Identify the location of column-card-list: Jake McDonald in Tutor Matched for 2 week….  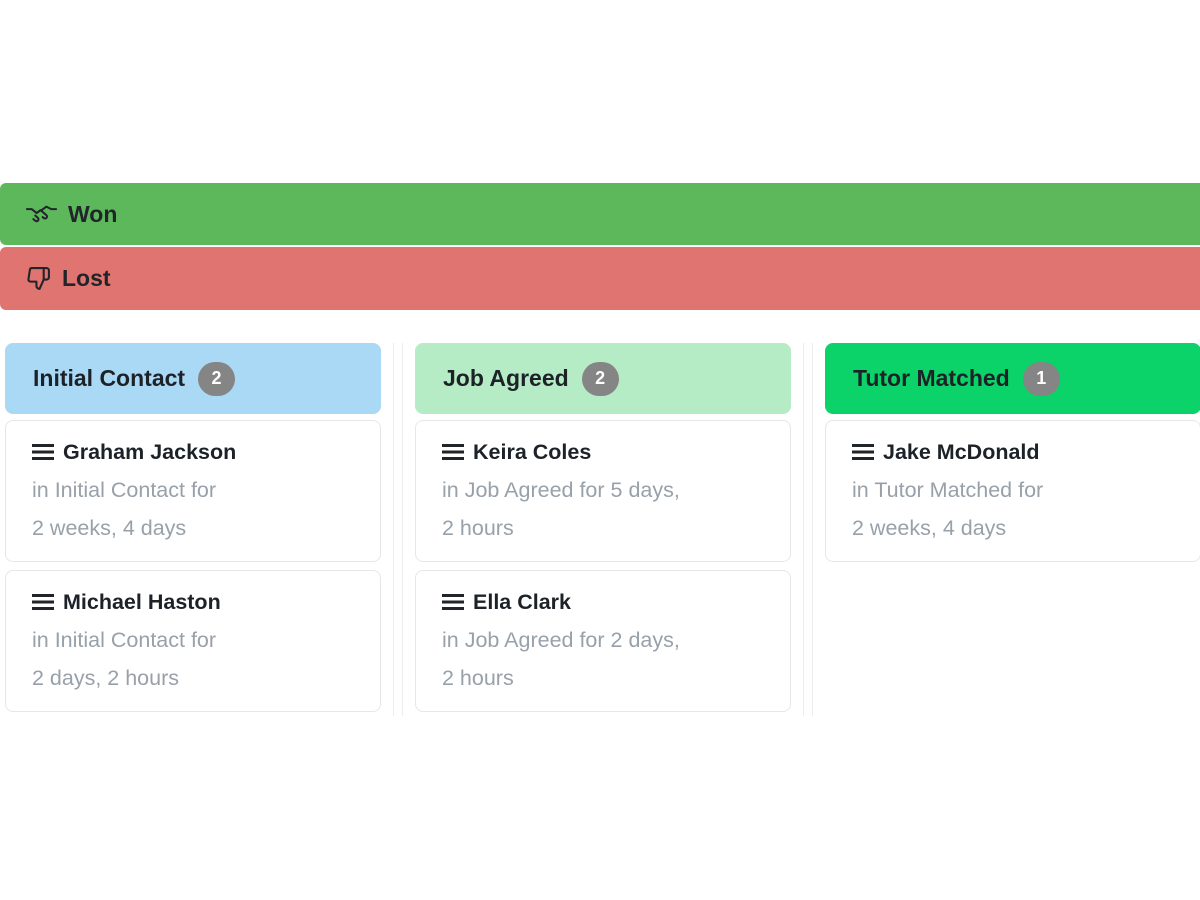
(1012, 491).